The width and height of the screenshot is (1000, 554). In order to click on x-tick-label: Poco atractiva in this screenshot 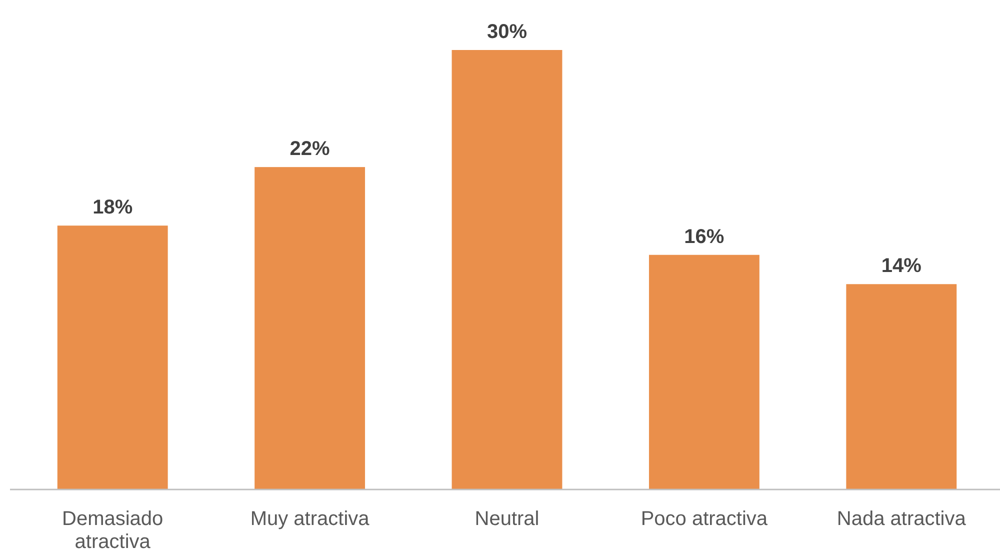, I will do `click(704, 519)`.